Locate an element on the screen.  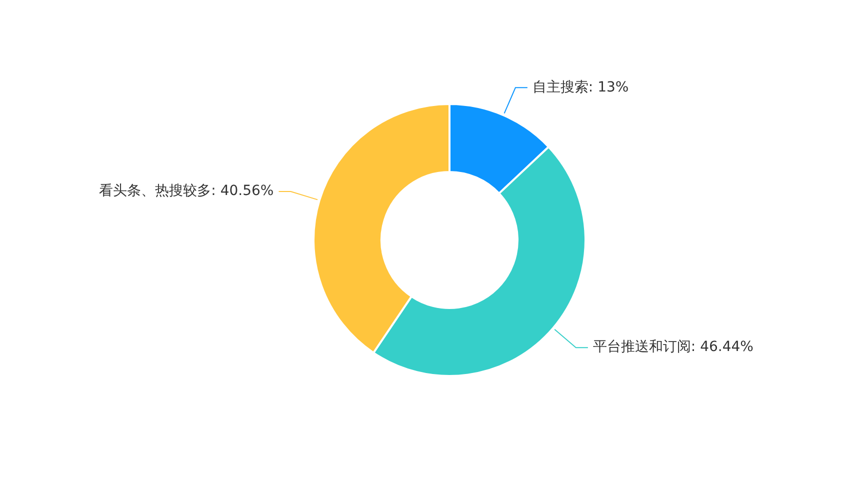
slice-label: 自主搜索: 13% is located at coordinates (580, 87).